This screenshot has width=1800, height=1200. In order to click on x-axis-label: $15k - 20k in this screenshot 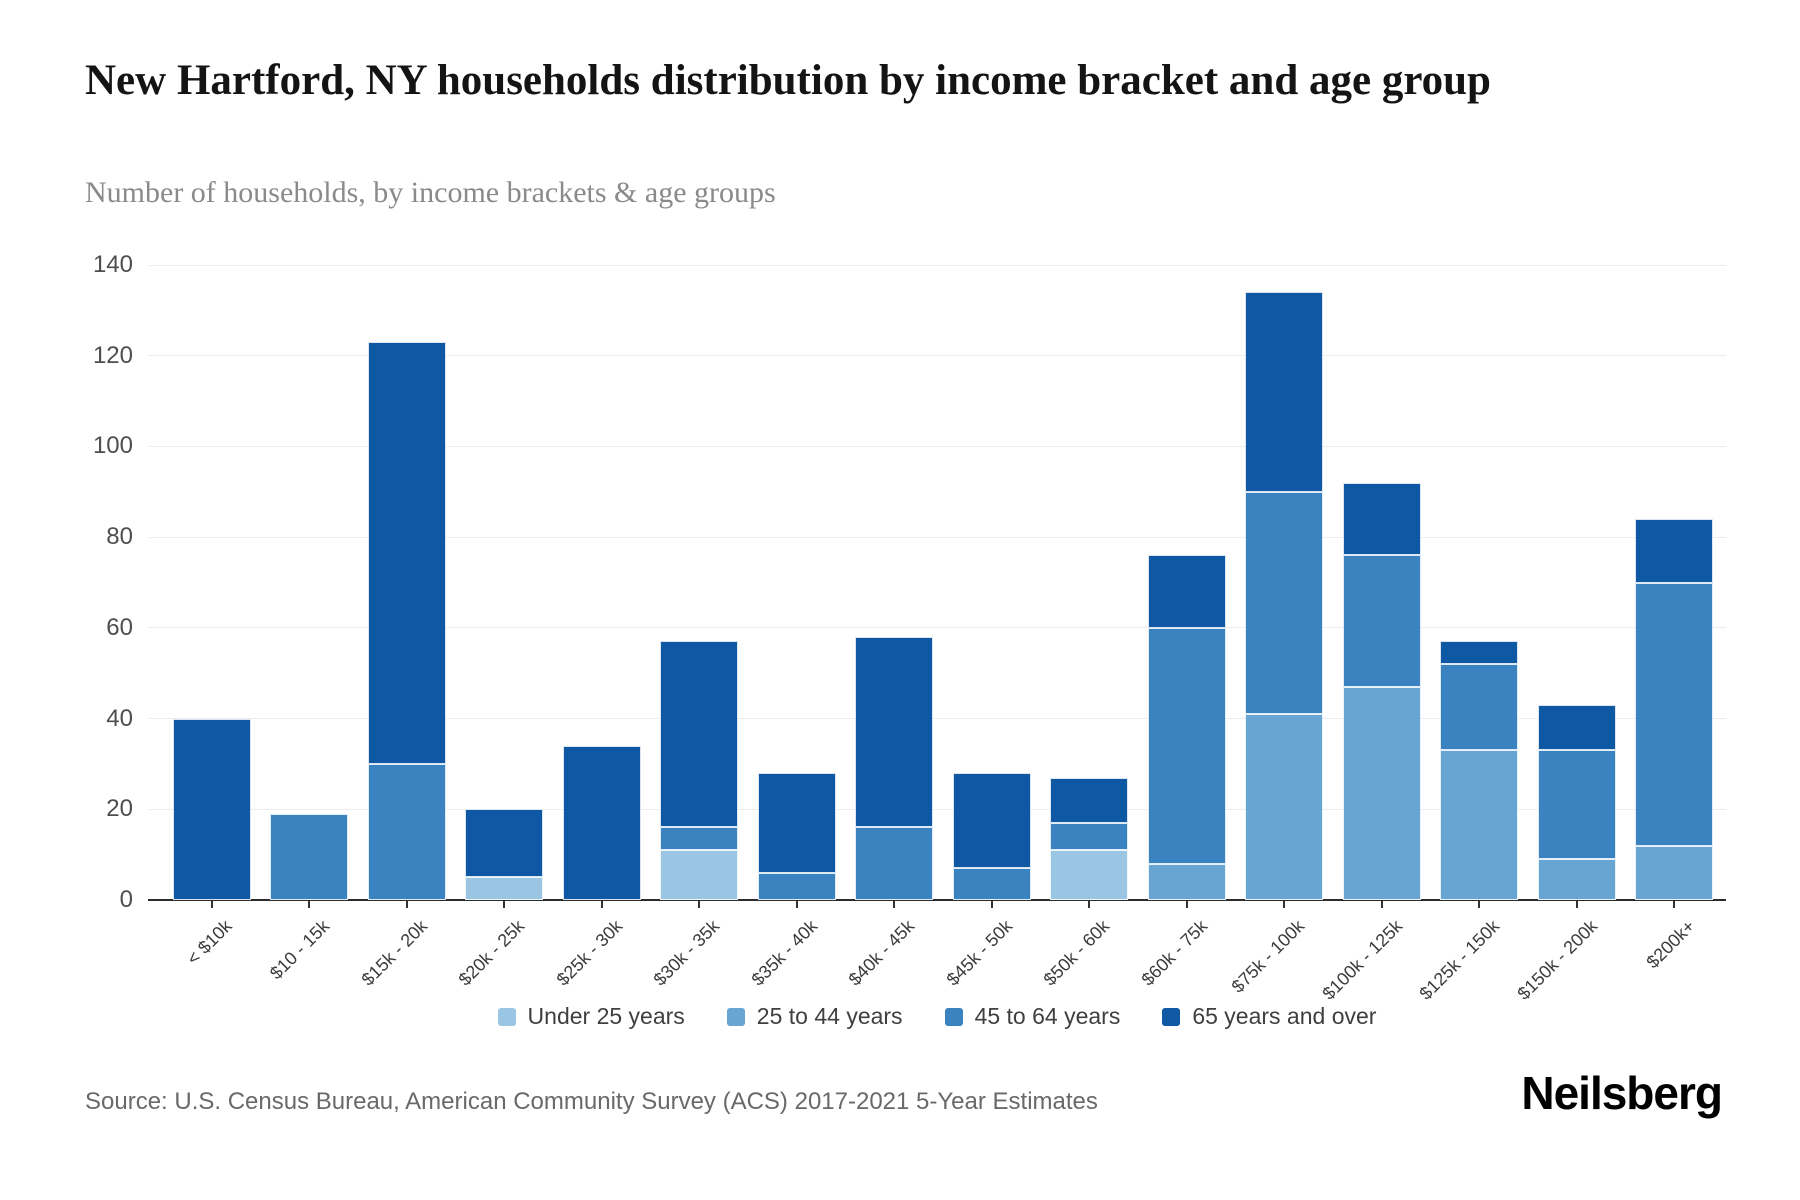, I will do `click(394, 953)`.